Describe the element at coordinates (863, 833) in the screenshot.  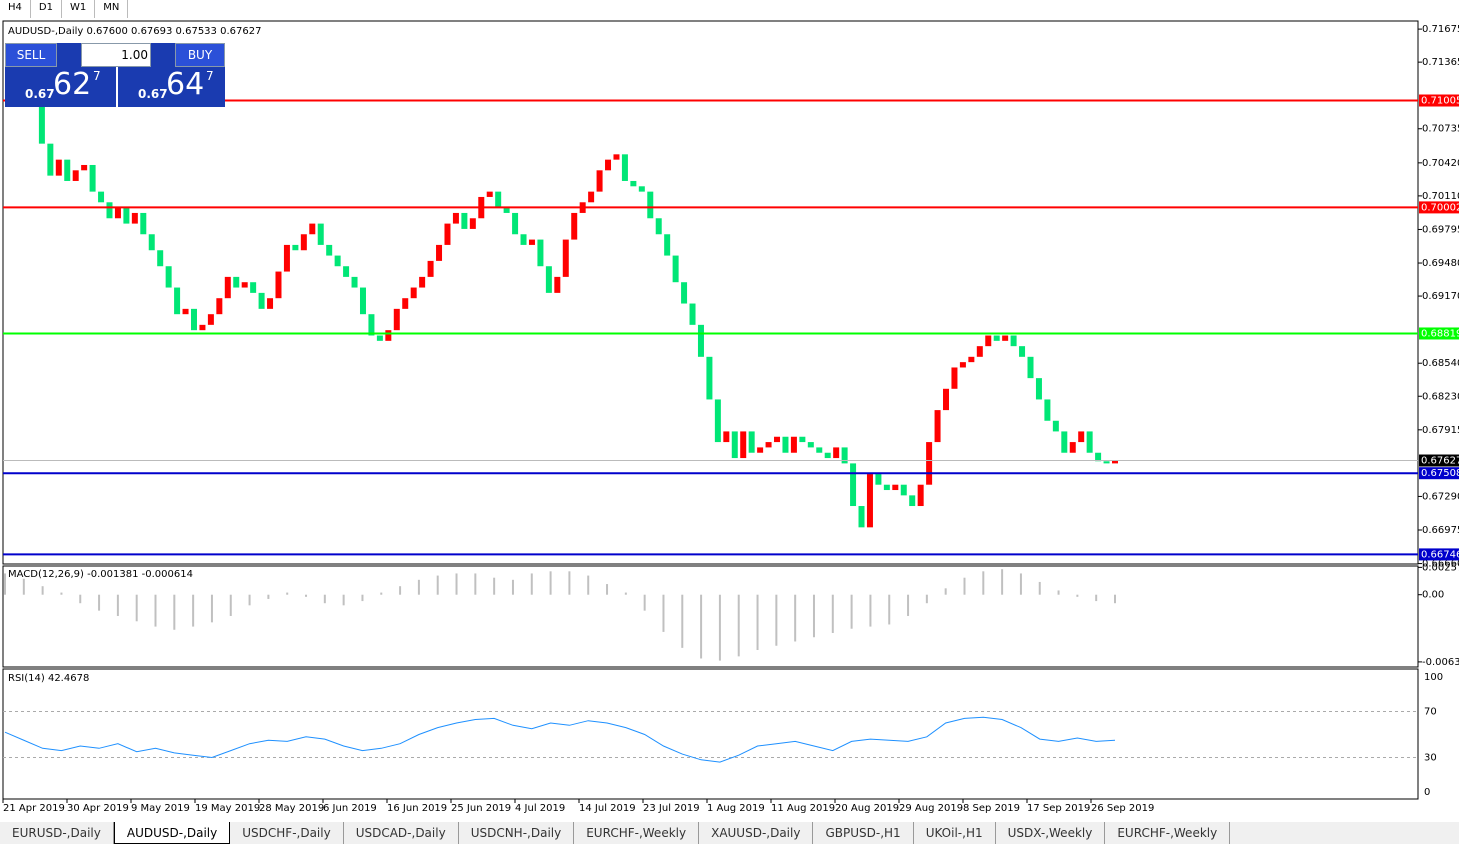
I see `chart-tab: GBPUSD-,H1` at that location.